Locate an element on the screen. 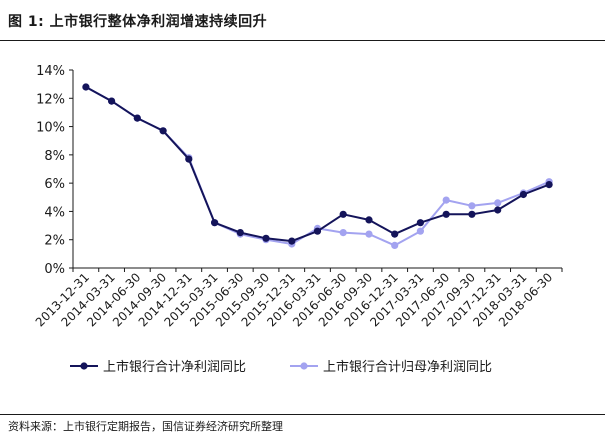  y-tick-label: 8% is located at coordinates (54, 156).